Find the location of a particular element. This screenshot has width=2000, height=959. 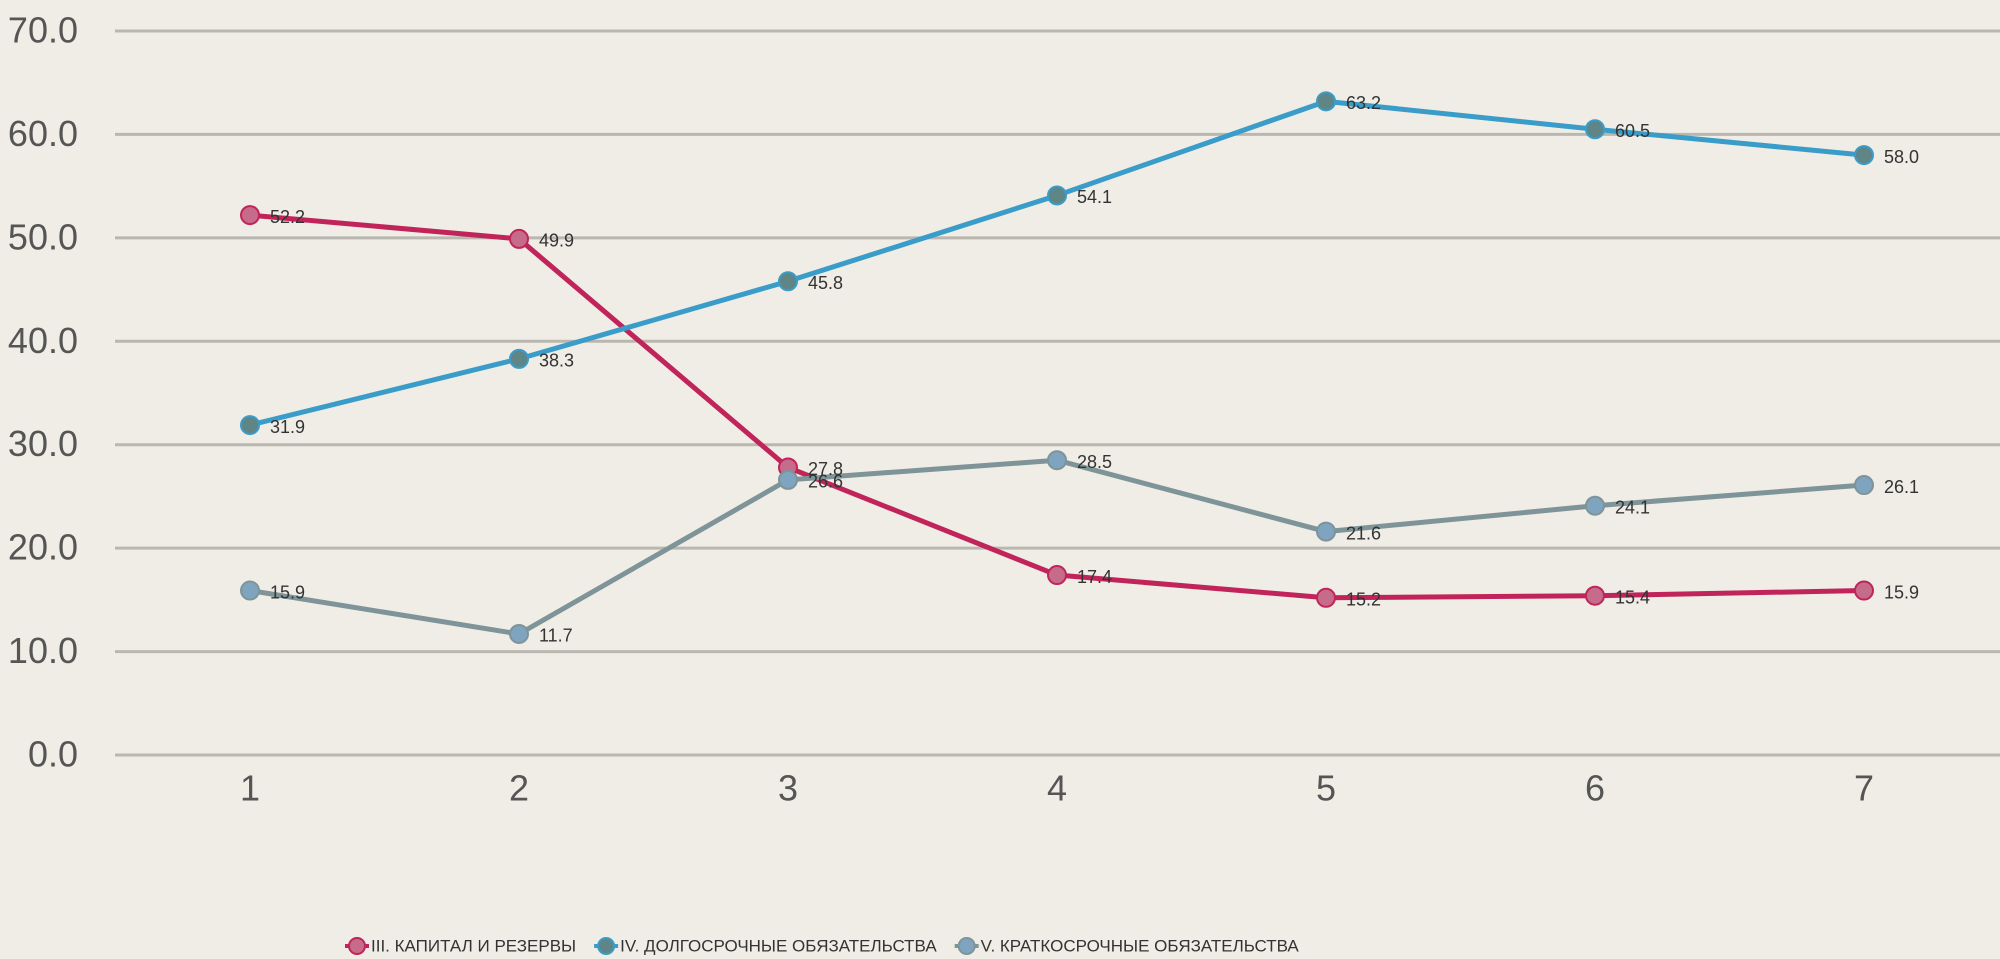

data-label: 52.2 is located at coordinates (287, 217).